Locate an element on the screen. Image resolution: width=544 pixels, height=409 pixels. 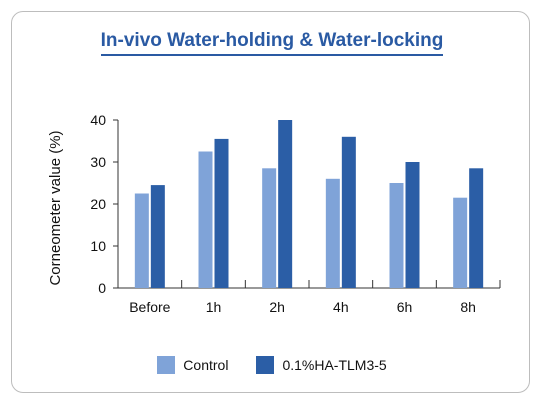
y-tick-label: 0 is located at coordinates (102, 288).